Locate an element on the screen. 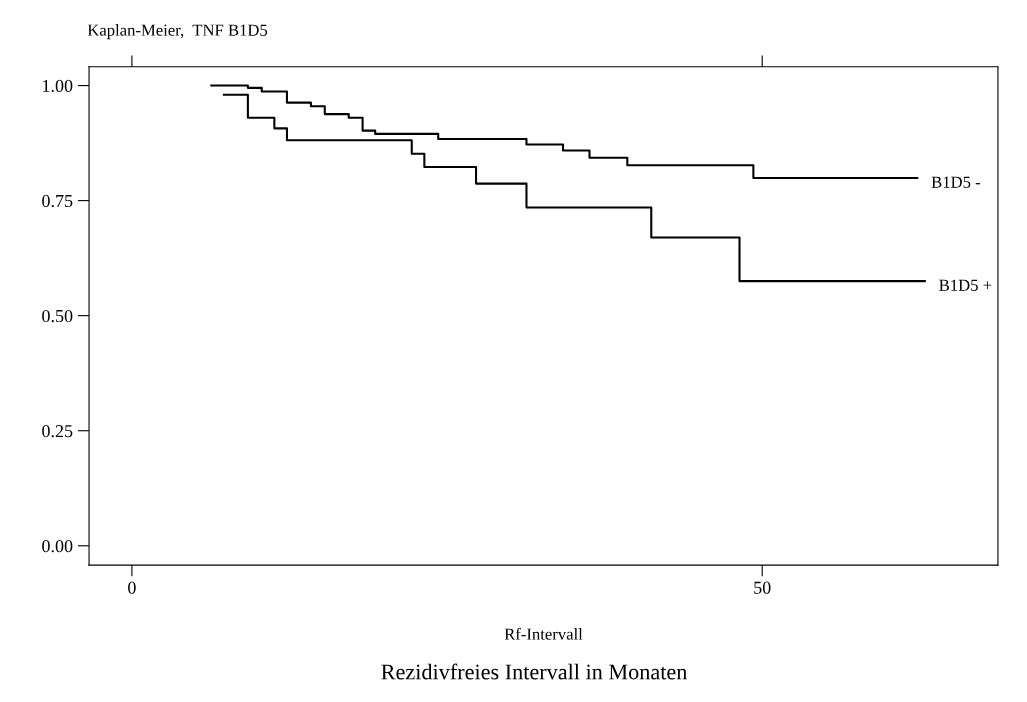 This screenshot has width=1027, height=702. series-label: B1D5 + is located at coordinates (965, 285).